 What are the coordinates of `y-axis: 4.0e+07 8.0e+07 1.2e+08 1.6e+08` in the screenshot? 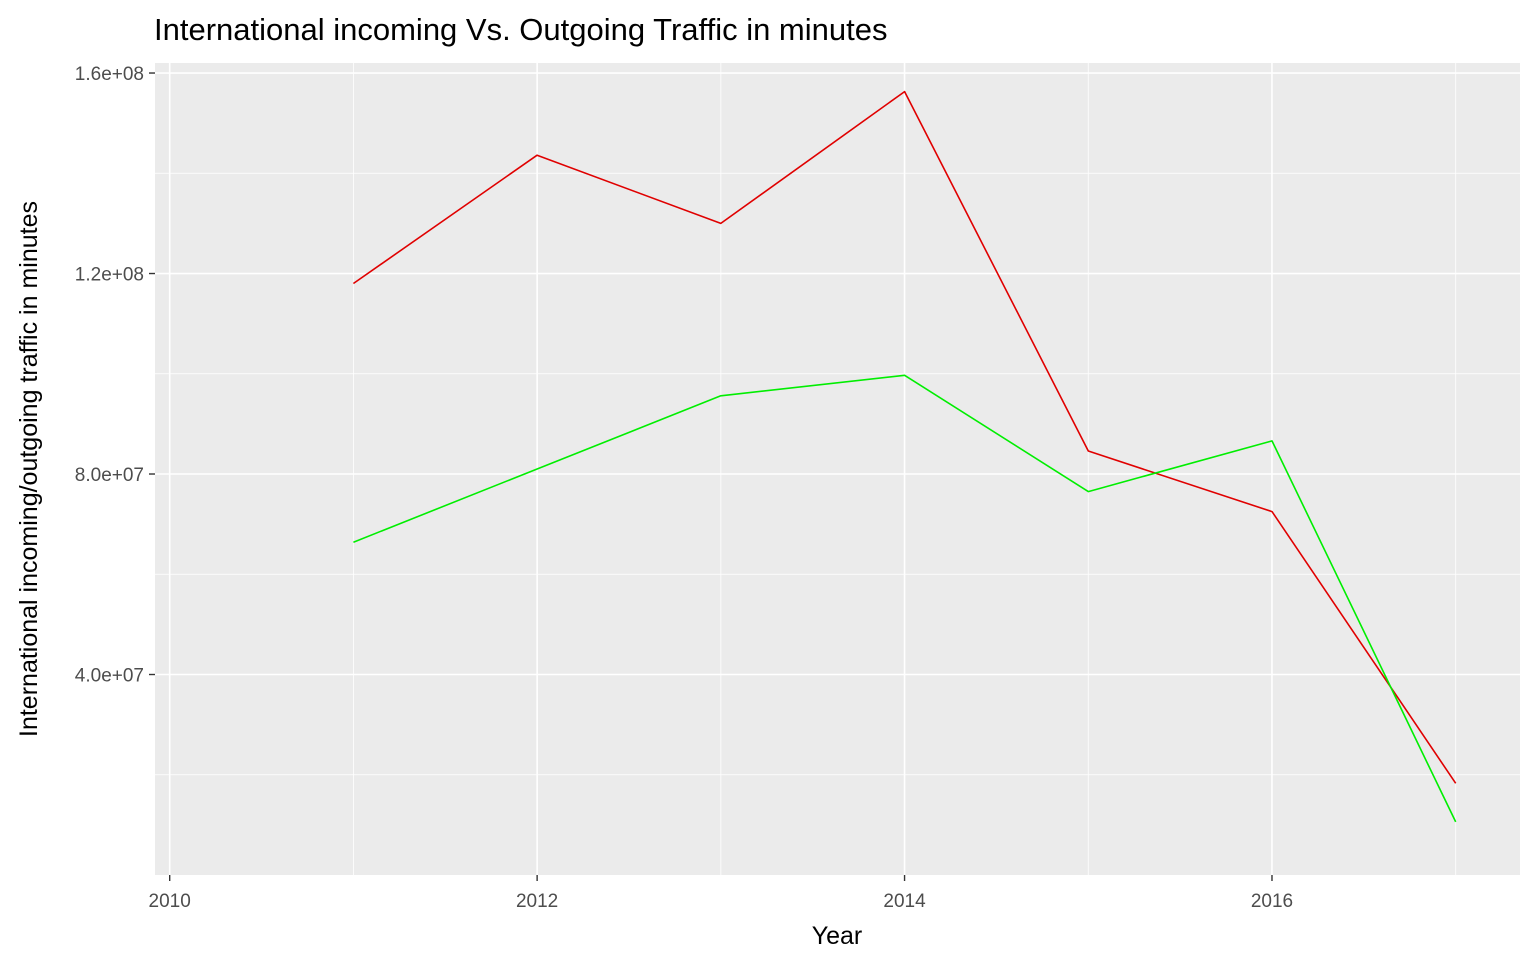 It's located at (115, 375).